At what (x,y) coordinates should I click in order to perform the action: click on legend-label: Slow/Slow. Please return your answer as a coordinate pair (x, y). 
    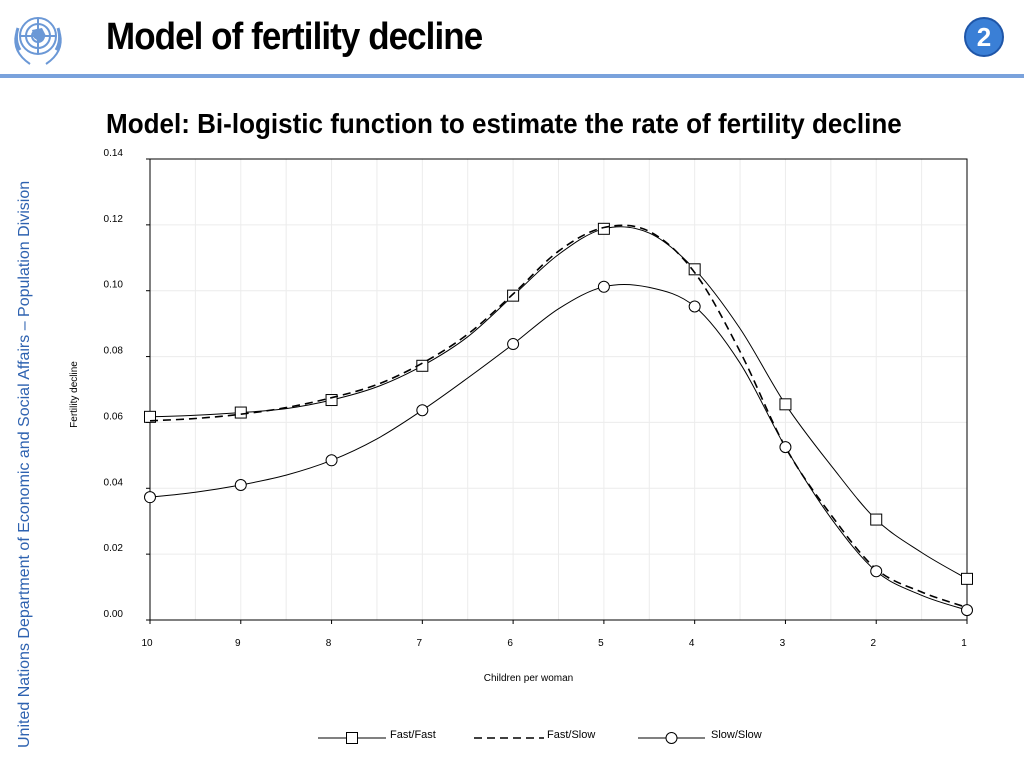
    Looking at the image, I should click on (736, 735).